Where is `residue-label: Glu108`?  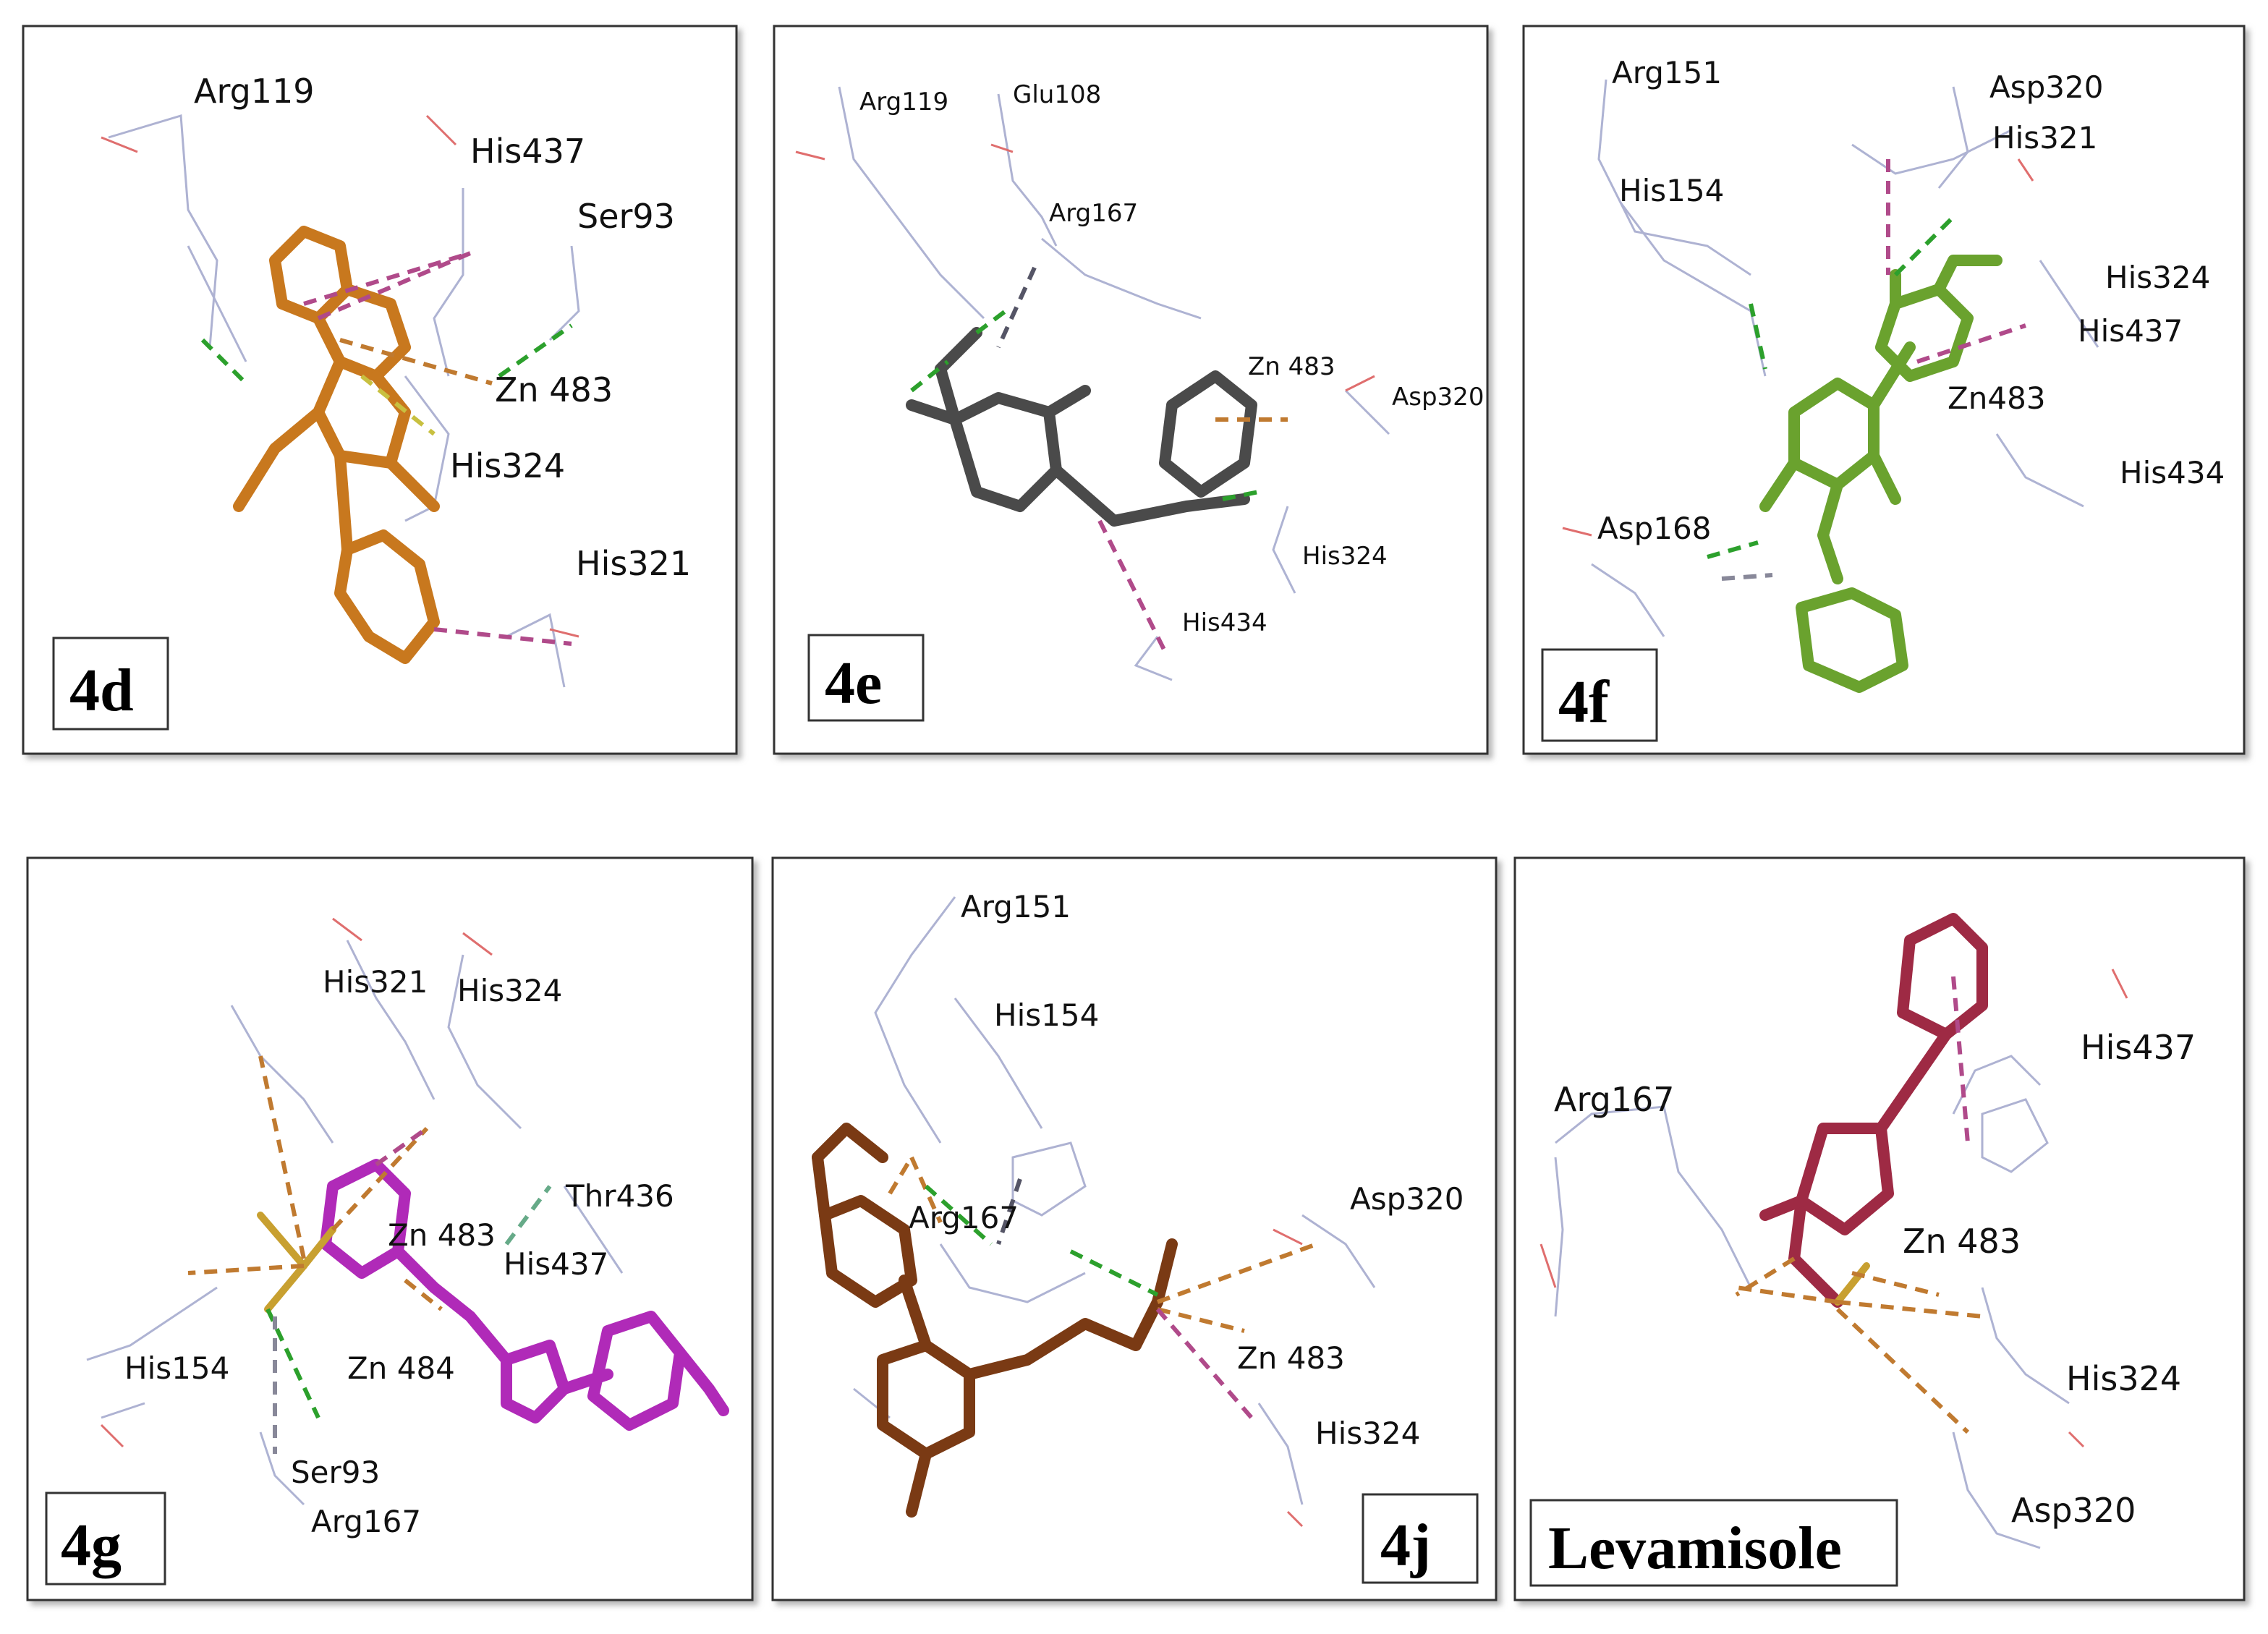
residue-label: Glu108 is located at coordinates (1057, 94).